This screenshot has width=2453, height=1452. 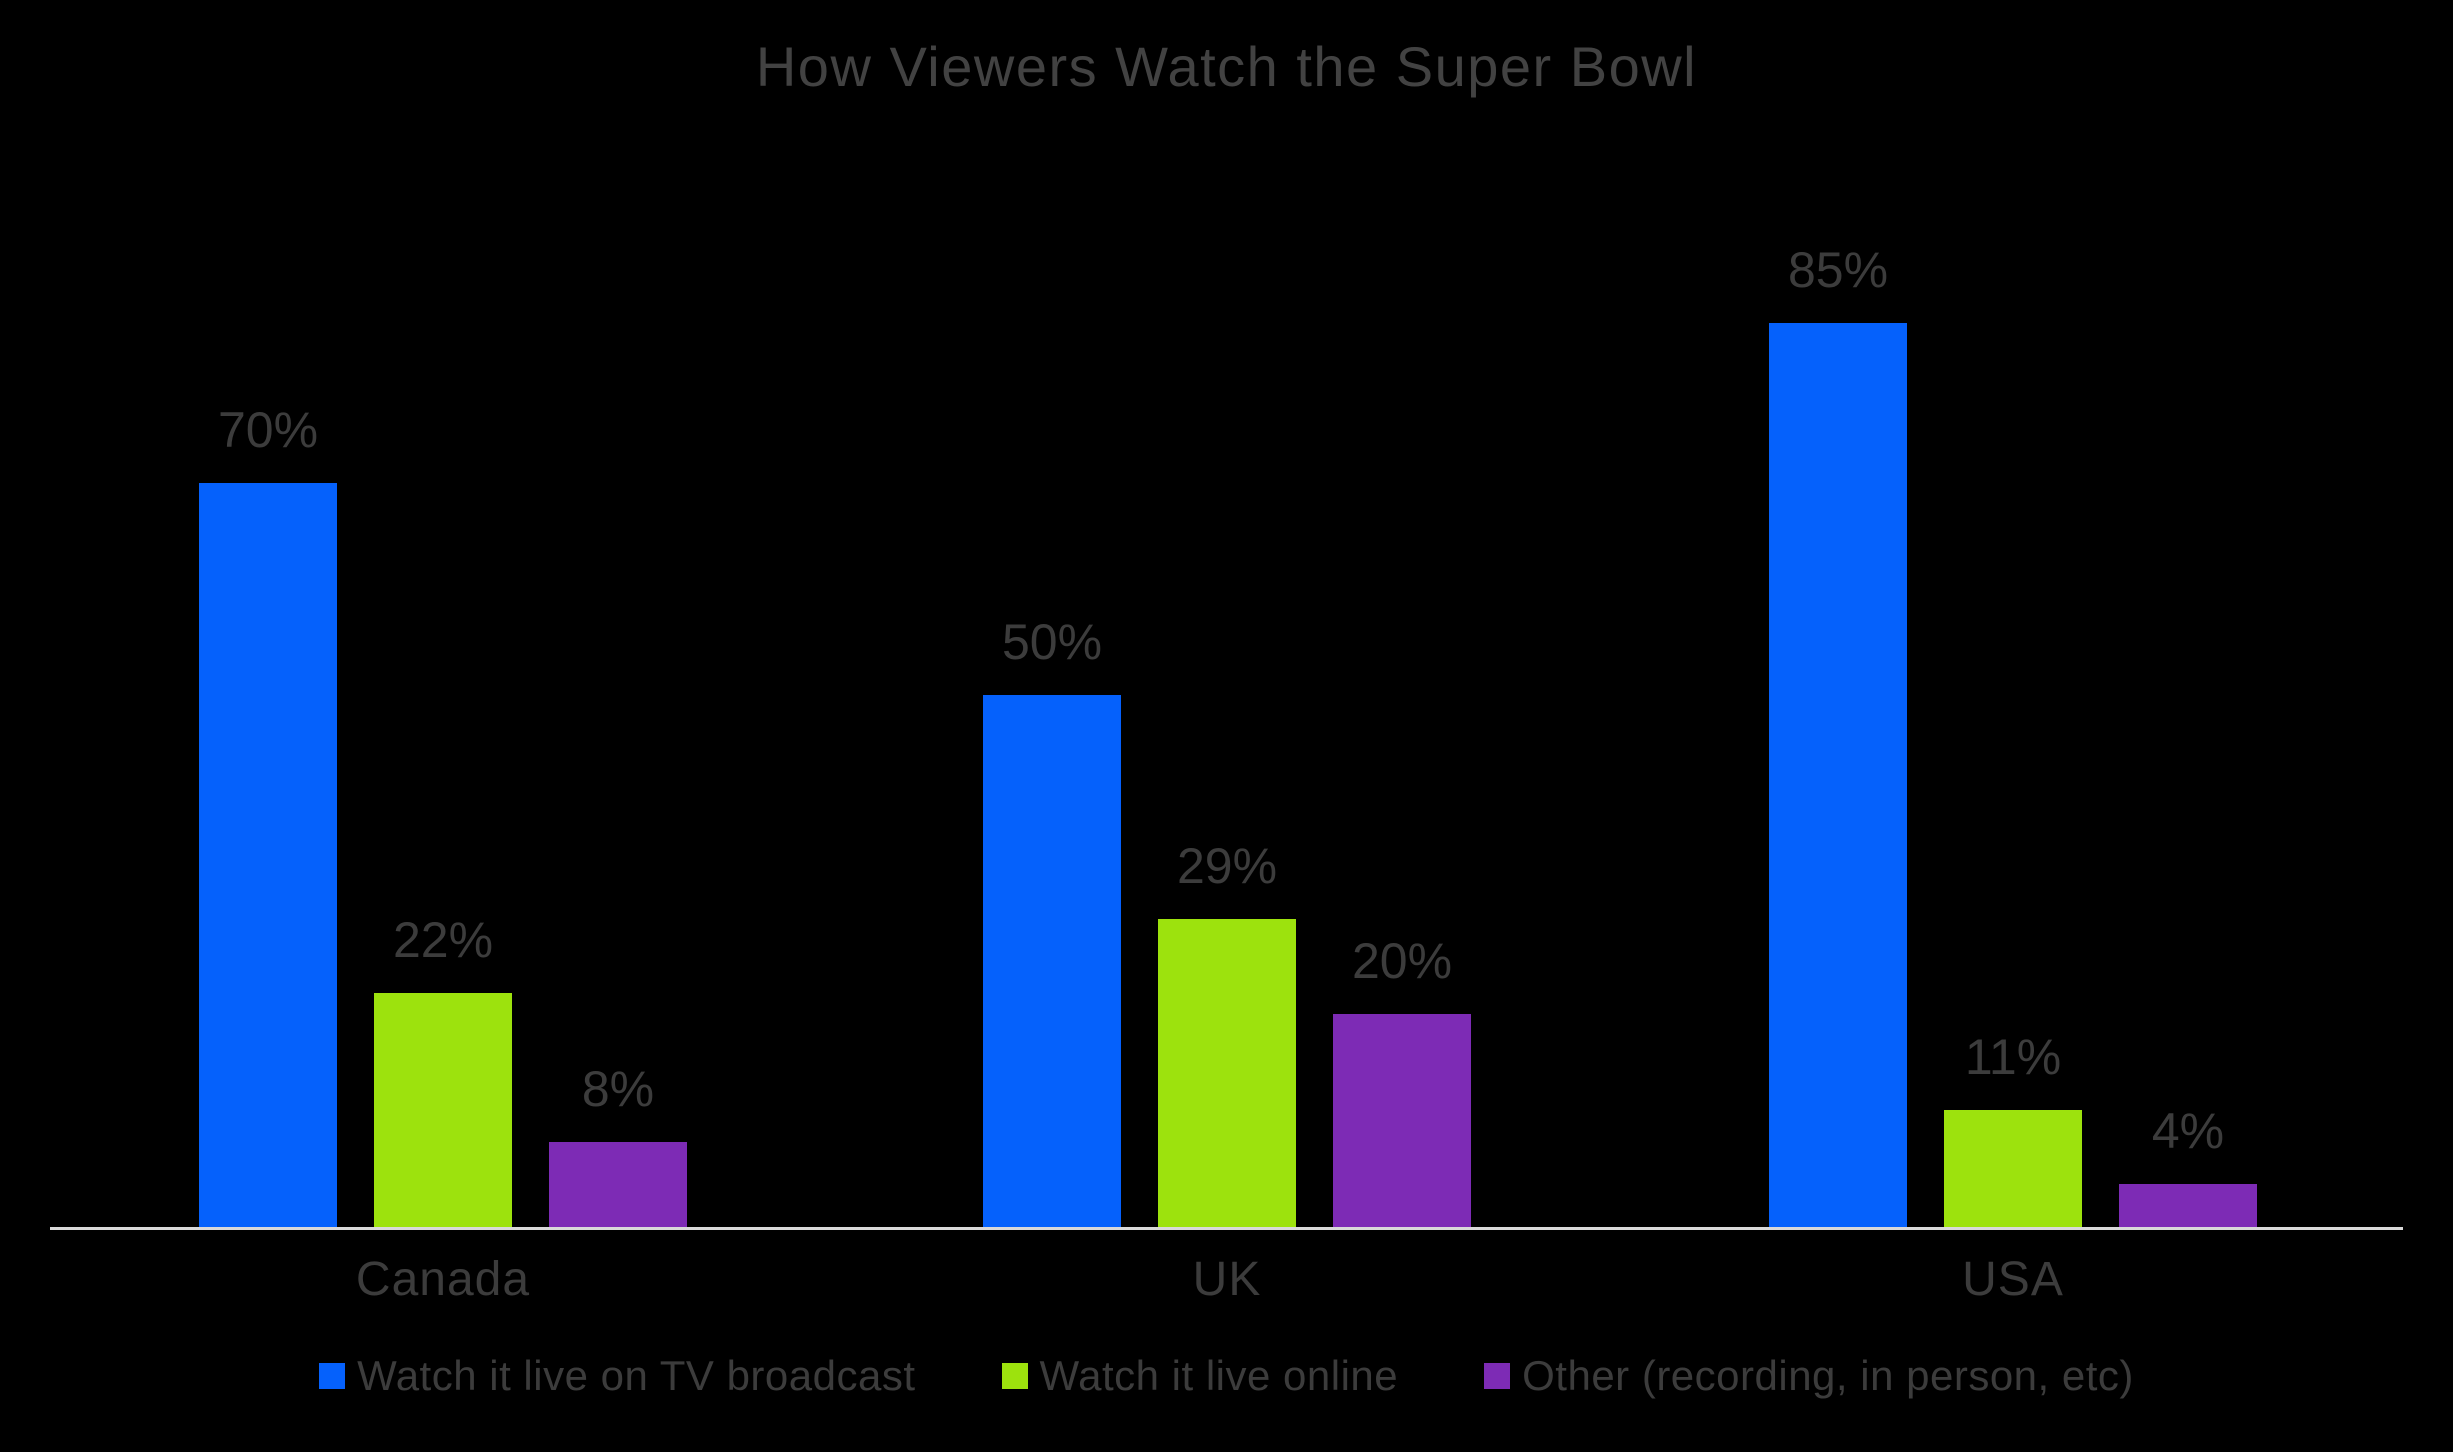 I want to click on bar-group-uk: 50% 29% 20%, so click(x=1227, y=922).